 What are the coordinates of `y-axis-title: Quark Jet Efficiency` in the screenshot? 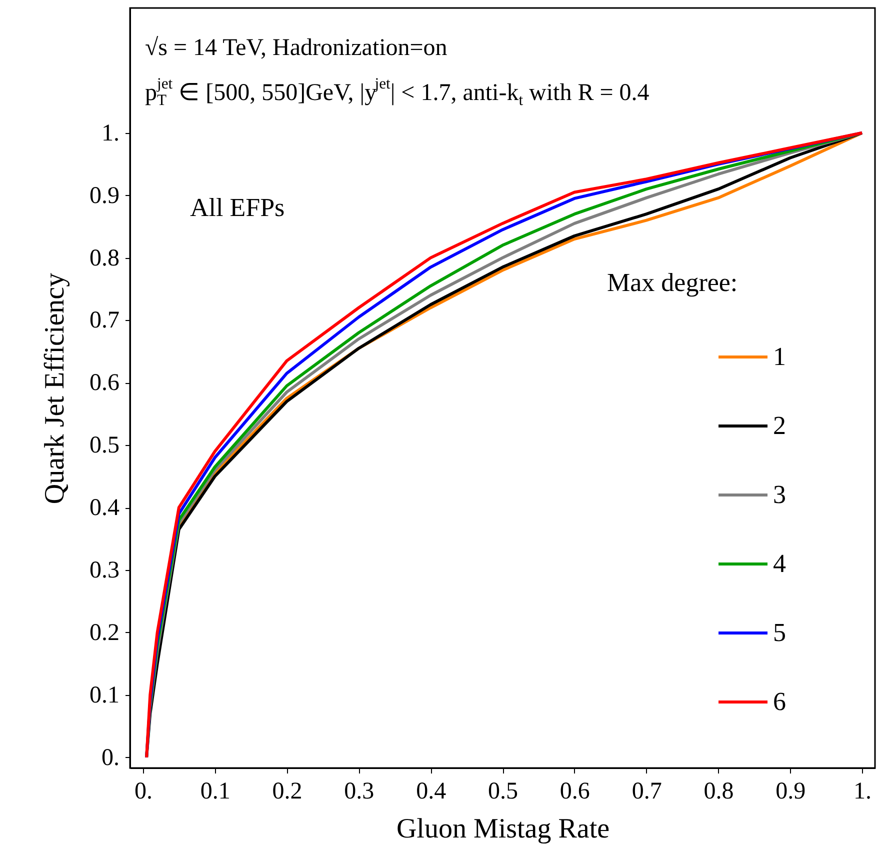 It's located at (55, 388).